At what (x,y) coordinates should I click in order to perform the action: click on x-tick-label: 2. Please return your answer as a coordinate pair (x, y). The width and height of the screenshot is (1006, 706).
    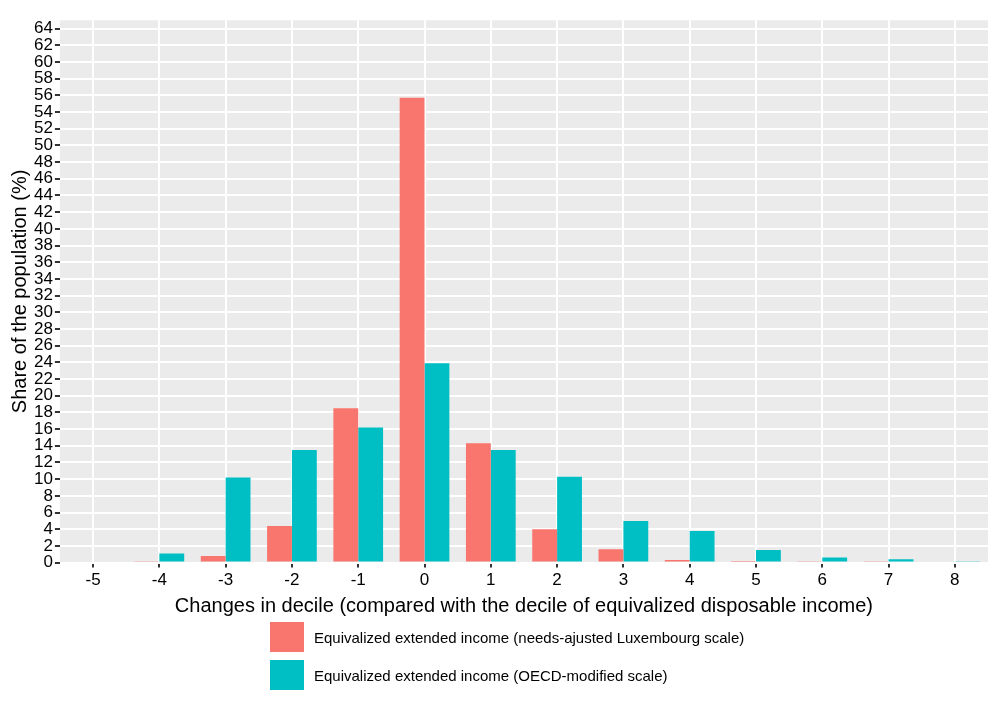
    Looking at the image, I should click on (557, 580).